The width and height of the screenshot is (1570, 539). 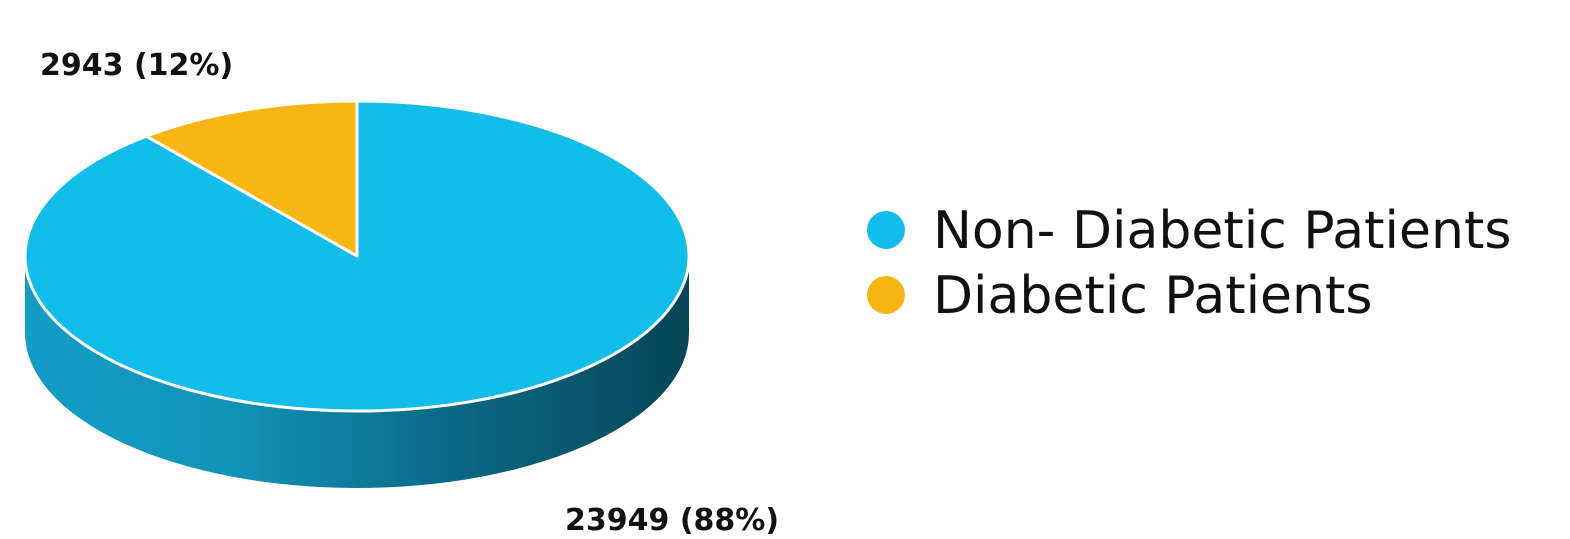 I want to click on legend: Non- Diabetic Patients Diabetic Patients, so click(x=1189, y=263).